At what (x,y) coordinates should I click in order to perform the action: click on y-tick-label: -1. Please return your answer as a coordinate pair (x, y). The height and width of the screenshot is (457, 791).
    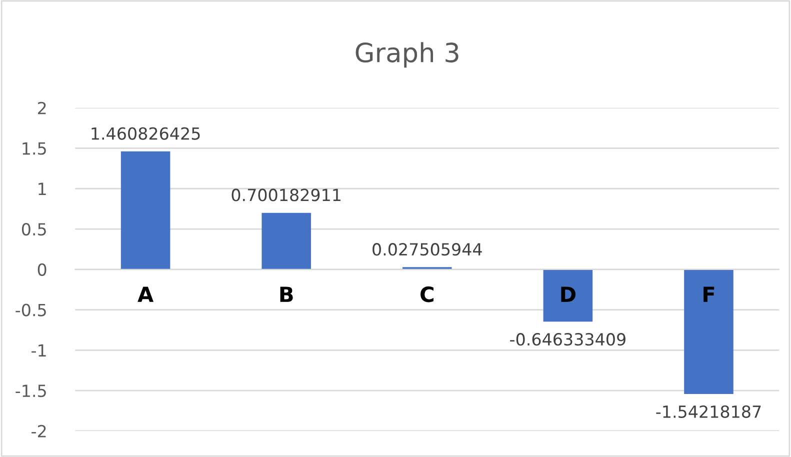
    Looking at the image, I should click on (39, 350).